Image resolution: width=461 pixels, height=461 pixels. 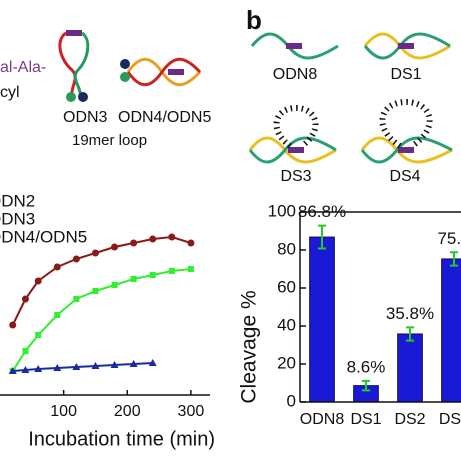 I want to click on sequence-label: ODN3, so click(x=85, y=117).